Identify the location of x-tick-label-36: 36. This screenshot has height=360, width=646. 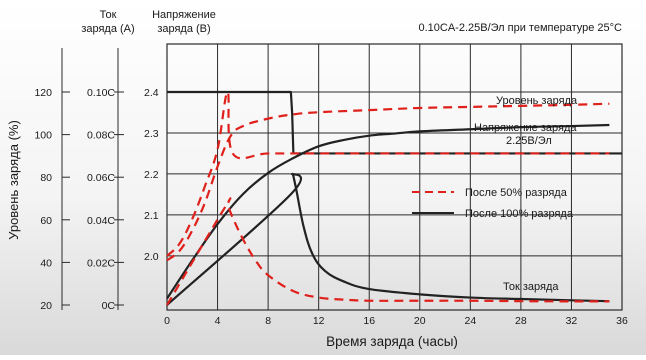
(622, 321).